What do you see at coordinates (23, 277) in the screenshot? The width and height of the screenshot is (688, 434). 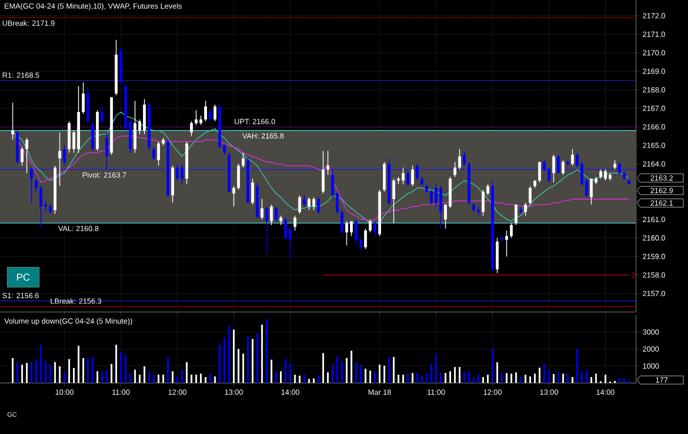 I see `annotation: PC` at bounding box center [23, 277].